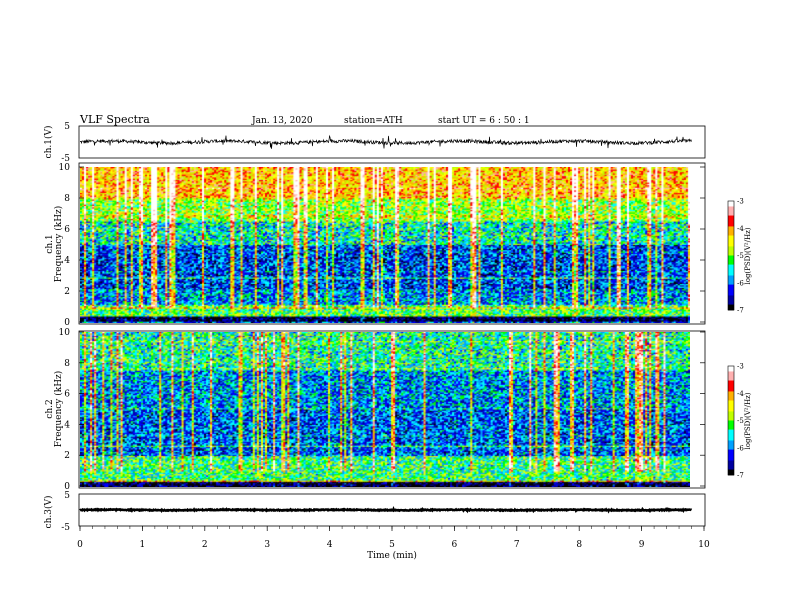 The height and width of the screenshot is (612, 792). I want to click on ch1-spectrogram-ytick-tick-label: 6, so click(67, 230).